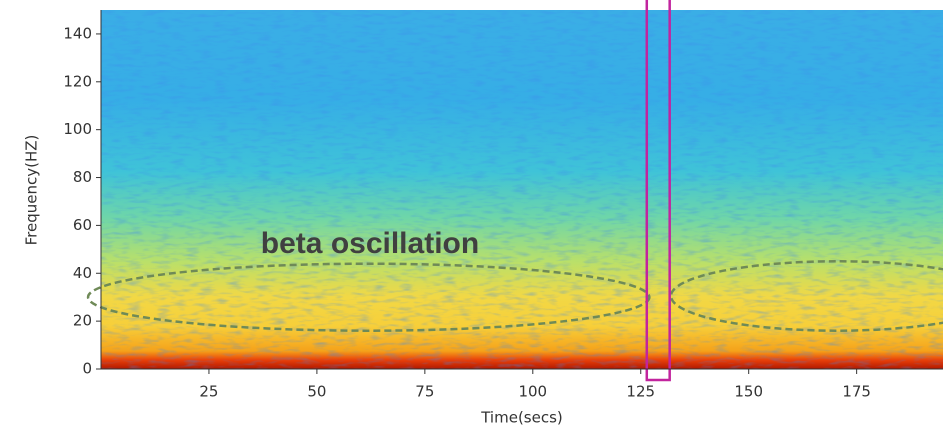 Image resolution: width=943 pixels, height=431 pixels. I want to click on y-tick-label: 120, so click(77, 81).